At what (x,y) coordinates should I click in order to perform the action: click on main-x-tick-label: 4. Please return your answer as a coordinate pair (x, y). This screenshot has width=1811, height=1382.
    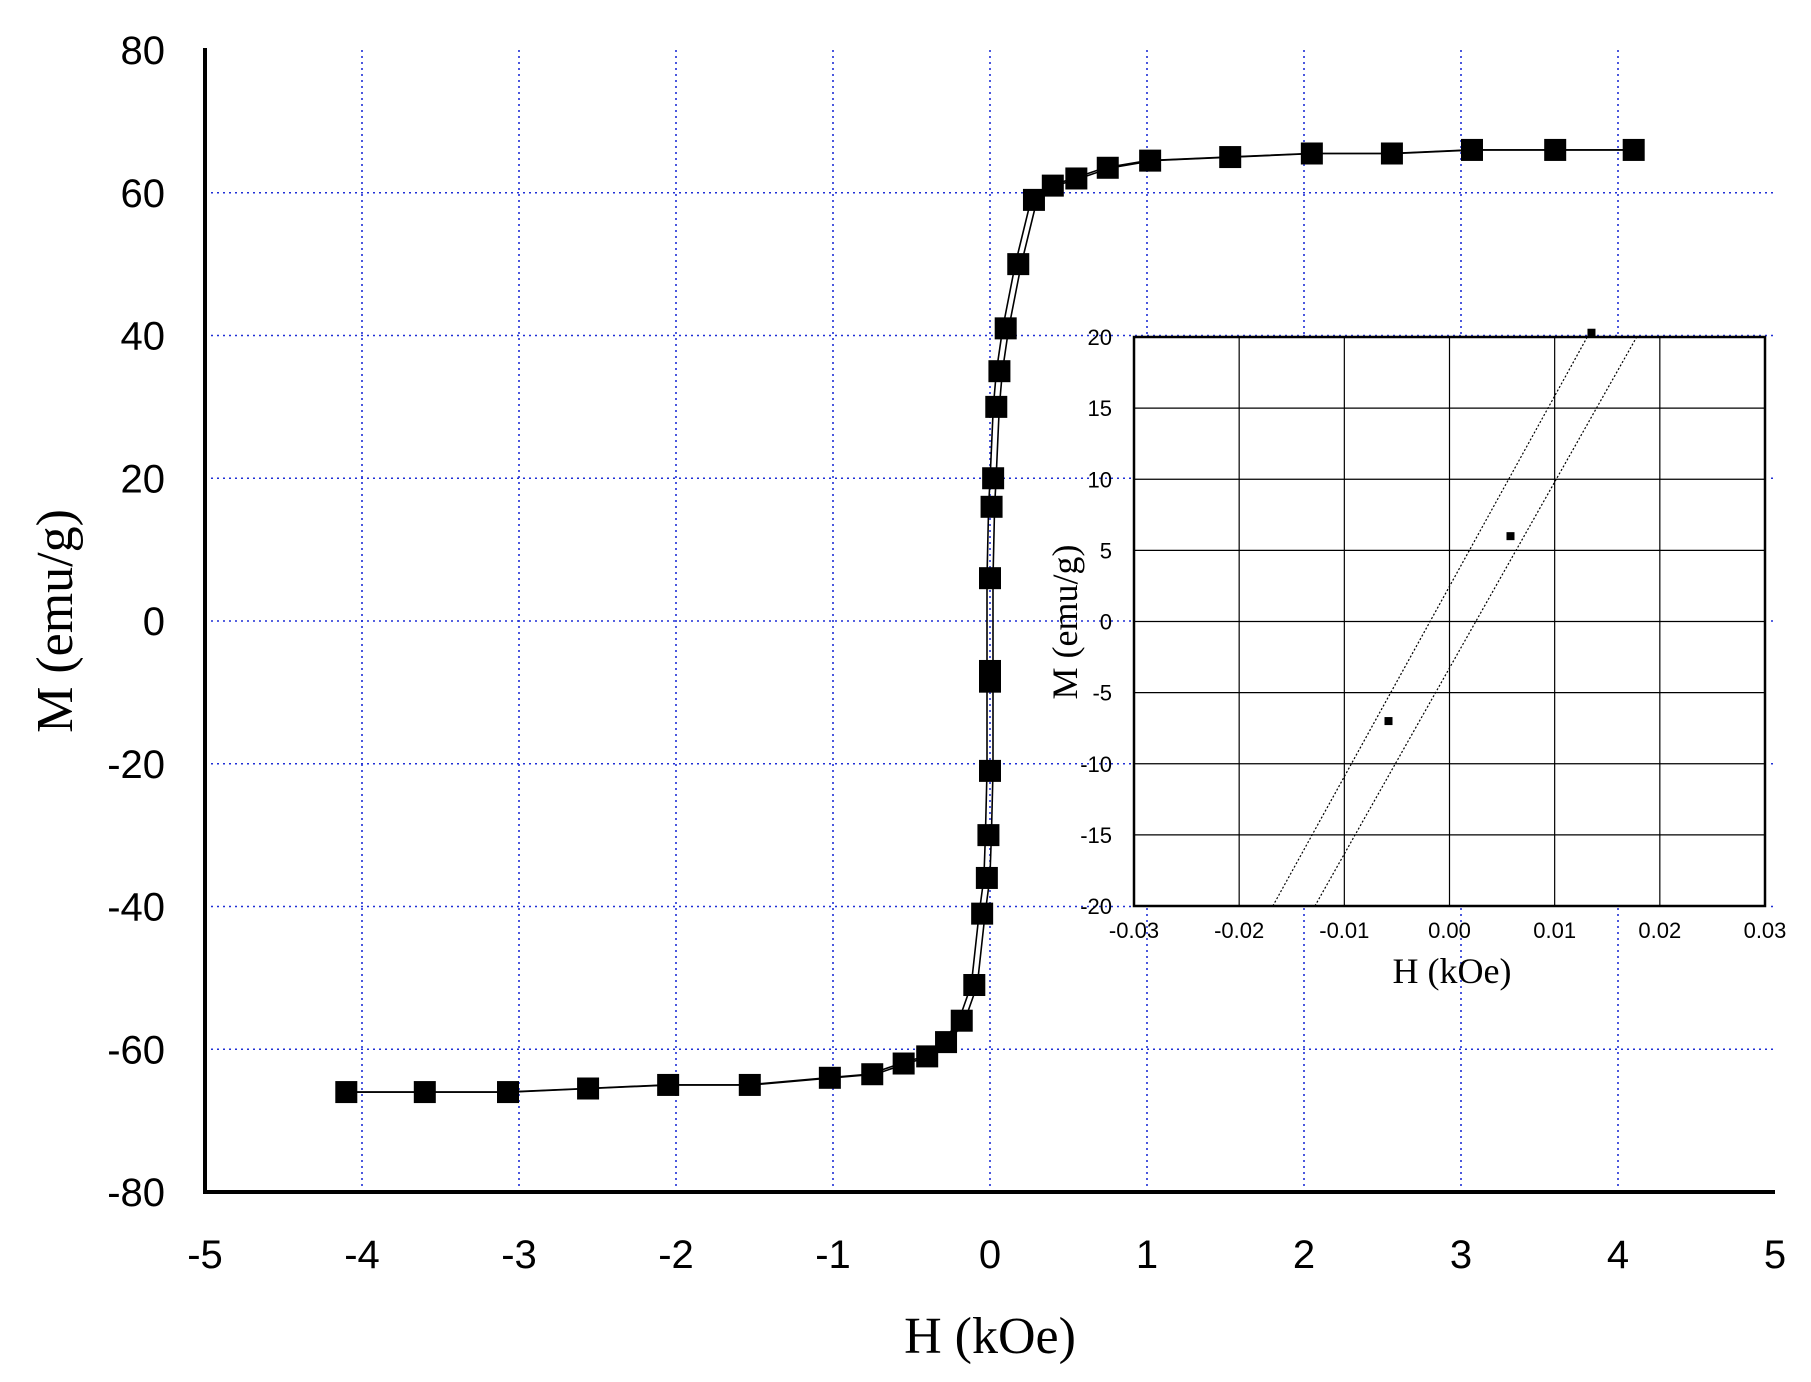
    Looking at the image, I should click on (1618, 1255).